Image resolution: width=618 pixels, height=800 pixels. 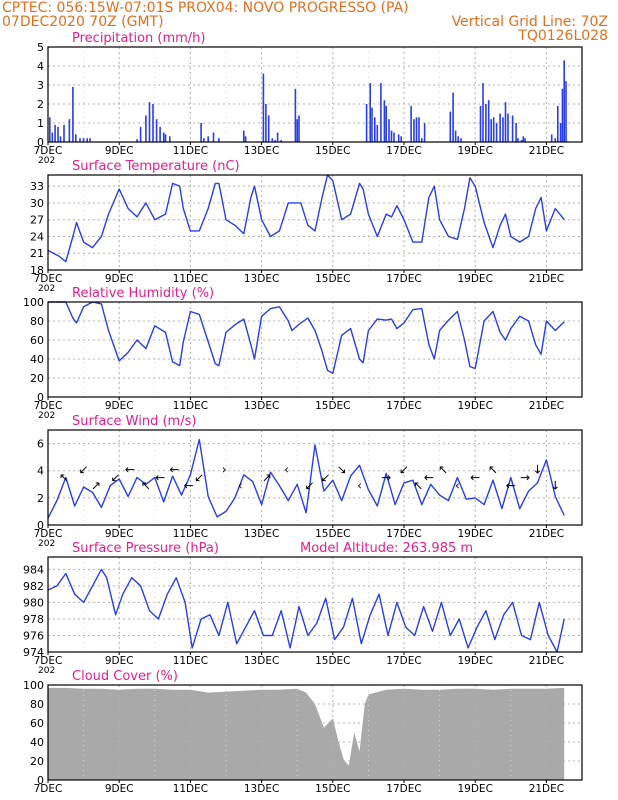 What do you see at coordinates (546, 789) in the screenshot?
I see `x-tick-label-cloud: 21DEC` at bounding box center [546, 789].